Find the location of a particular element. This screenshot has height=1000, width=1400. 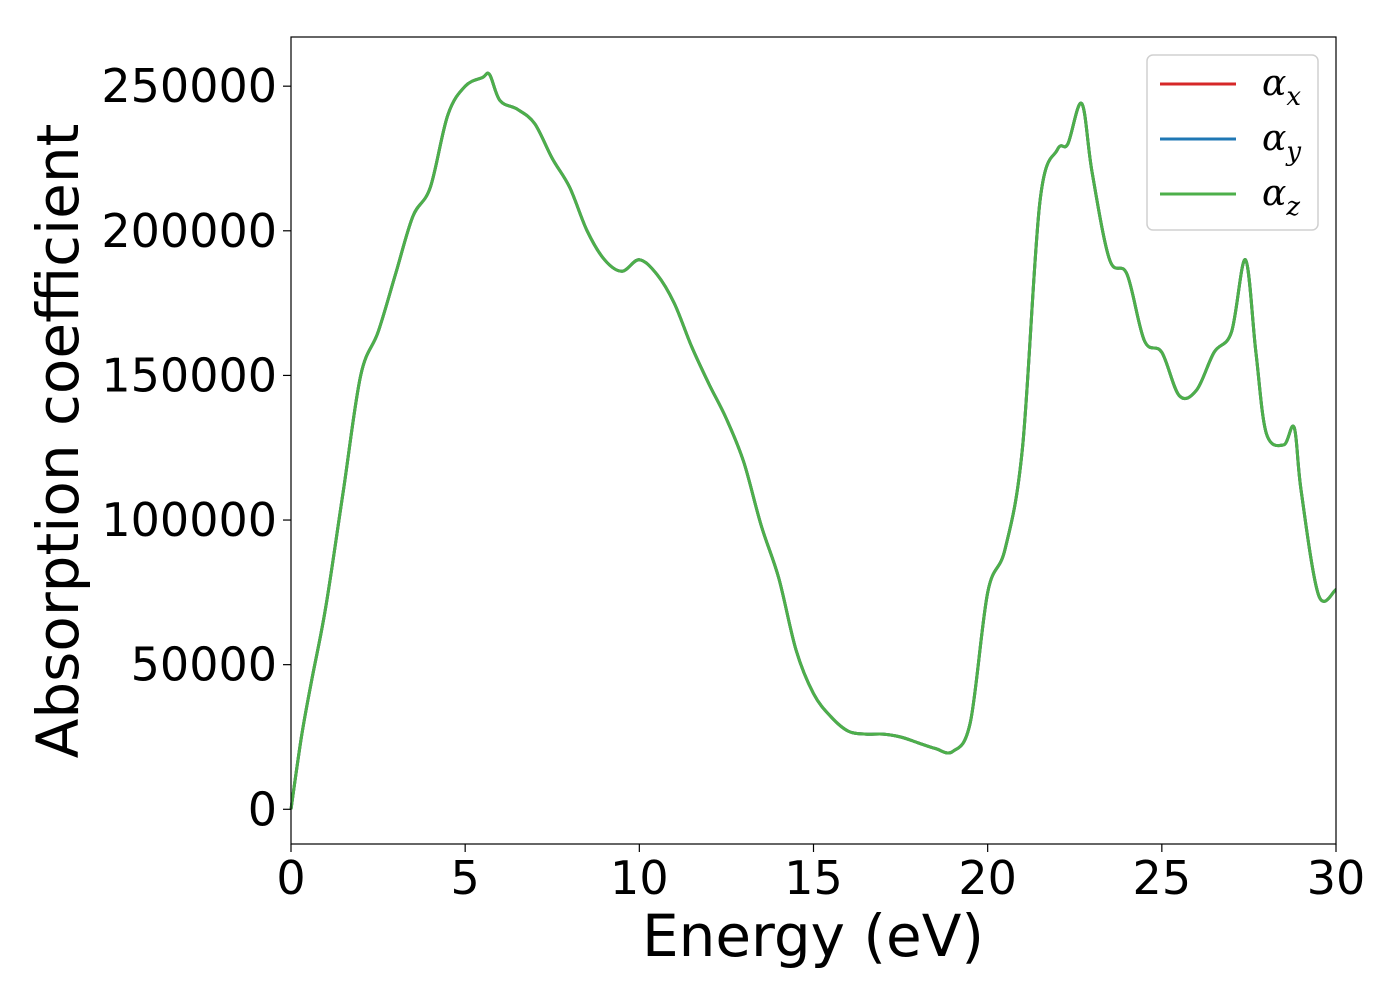

y-tick-label: 150000 is located at coordinates (189, 375).